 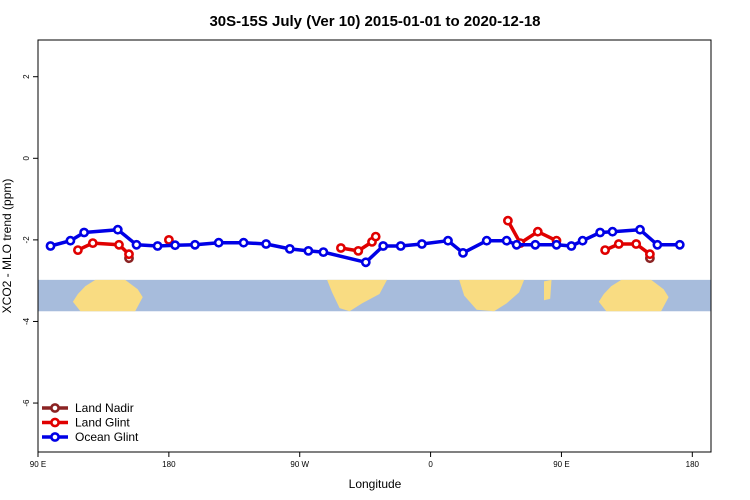 I want to click on legend-label-land-nadir: Land Nadir, so click(x=104, y=408).